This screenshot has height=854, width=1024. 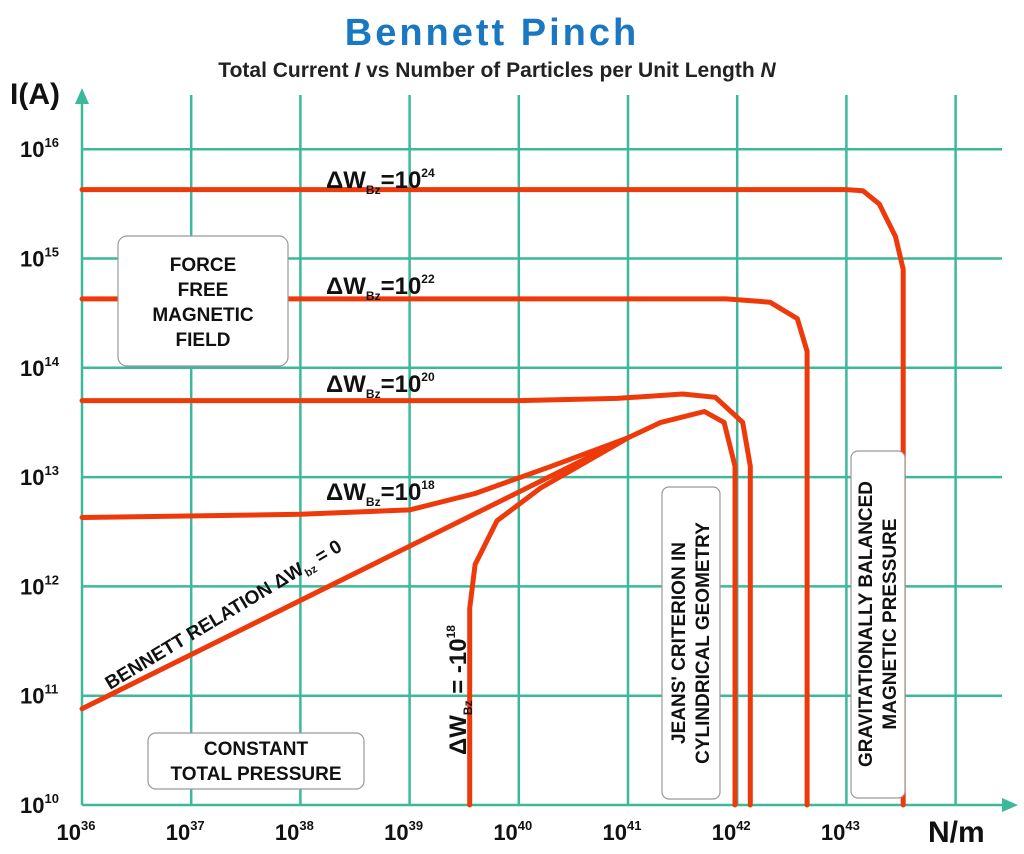 I want to click on x-tick-label: 1039, so click(x=403, y=831).